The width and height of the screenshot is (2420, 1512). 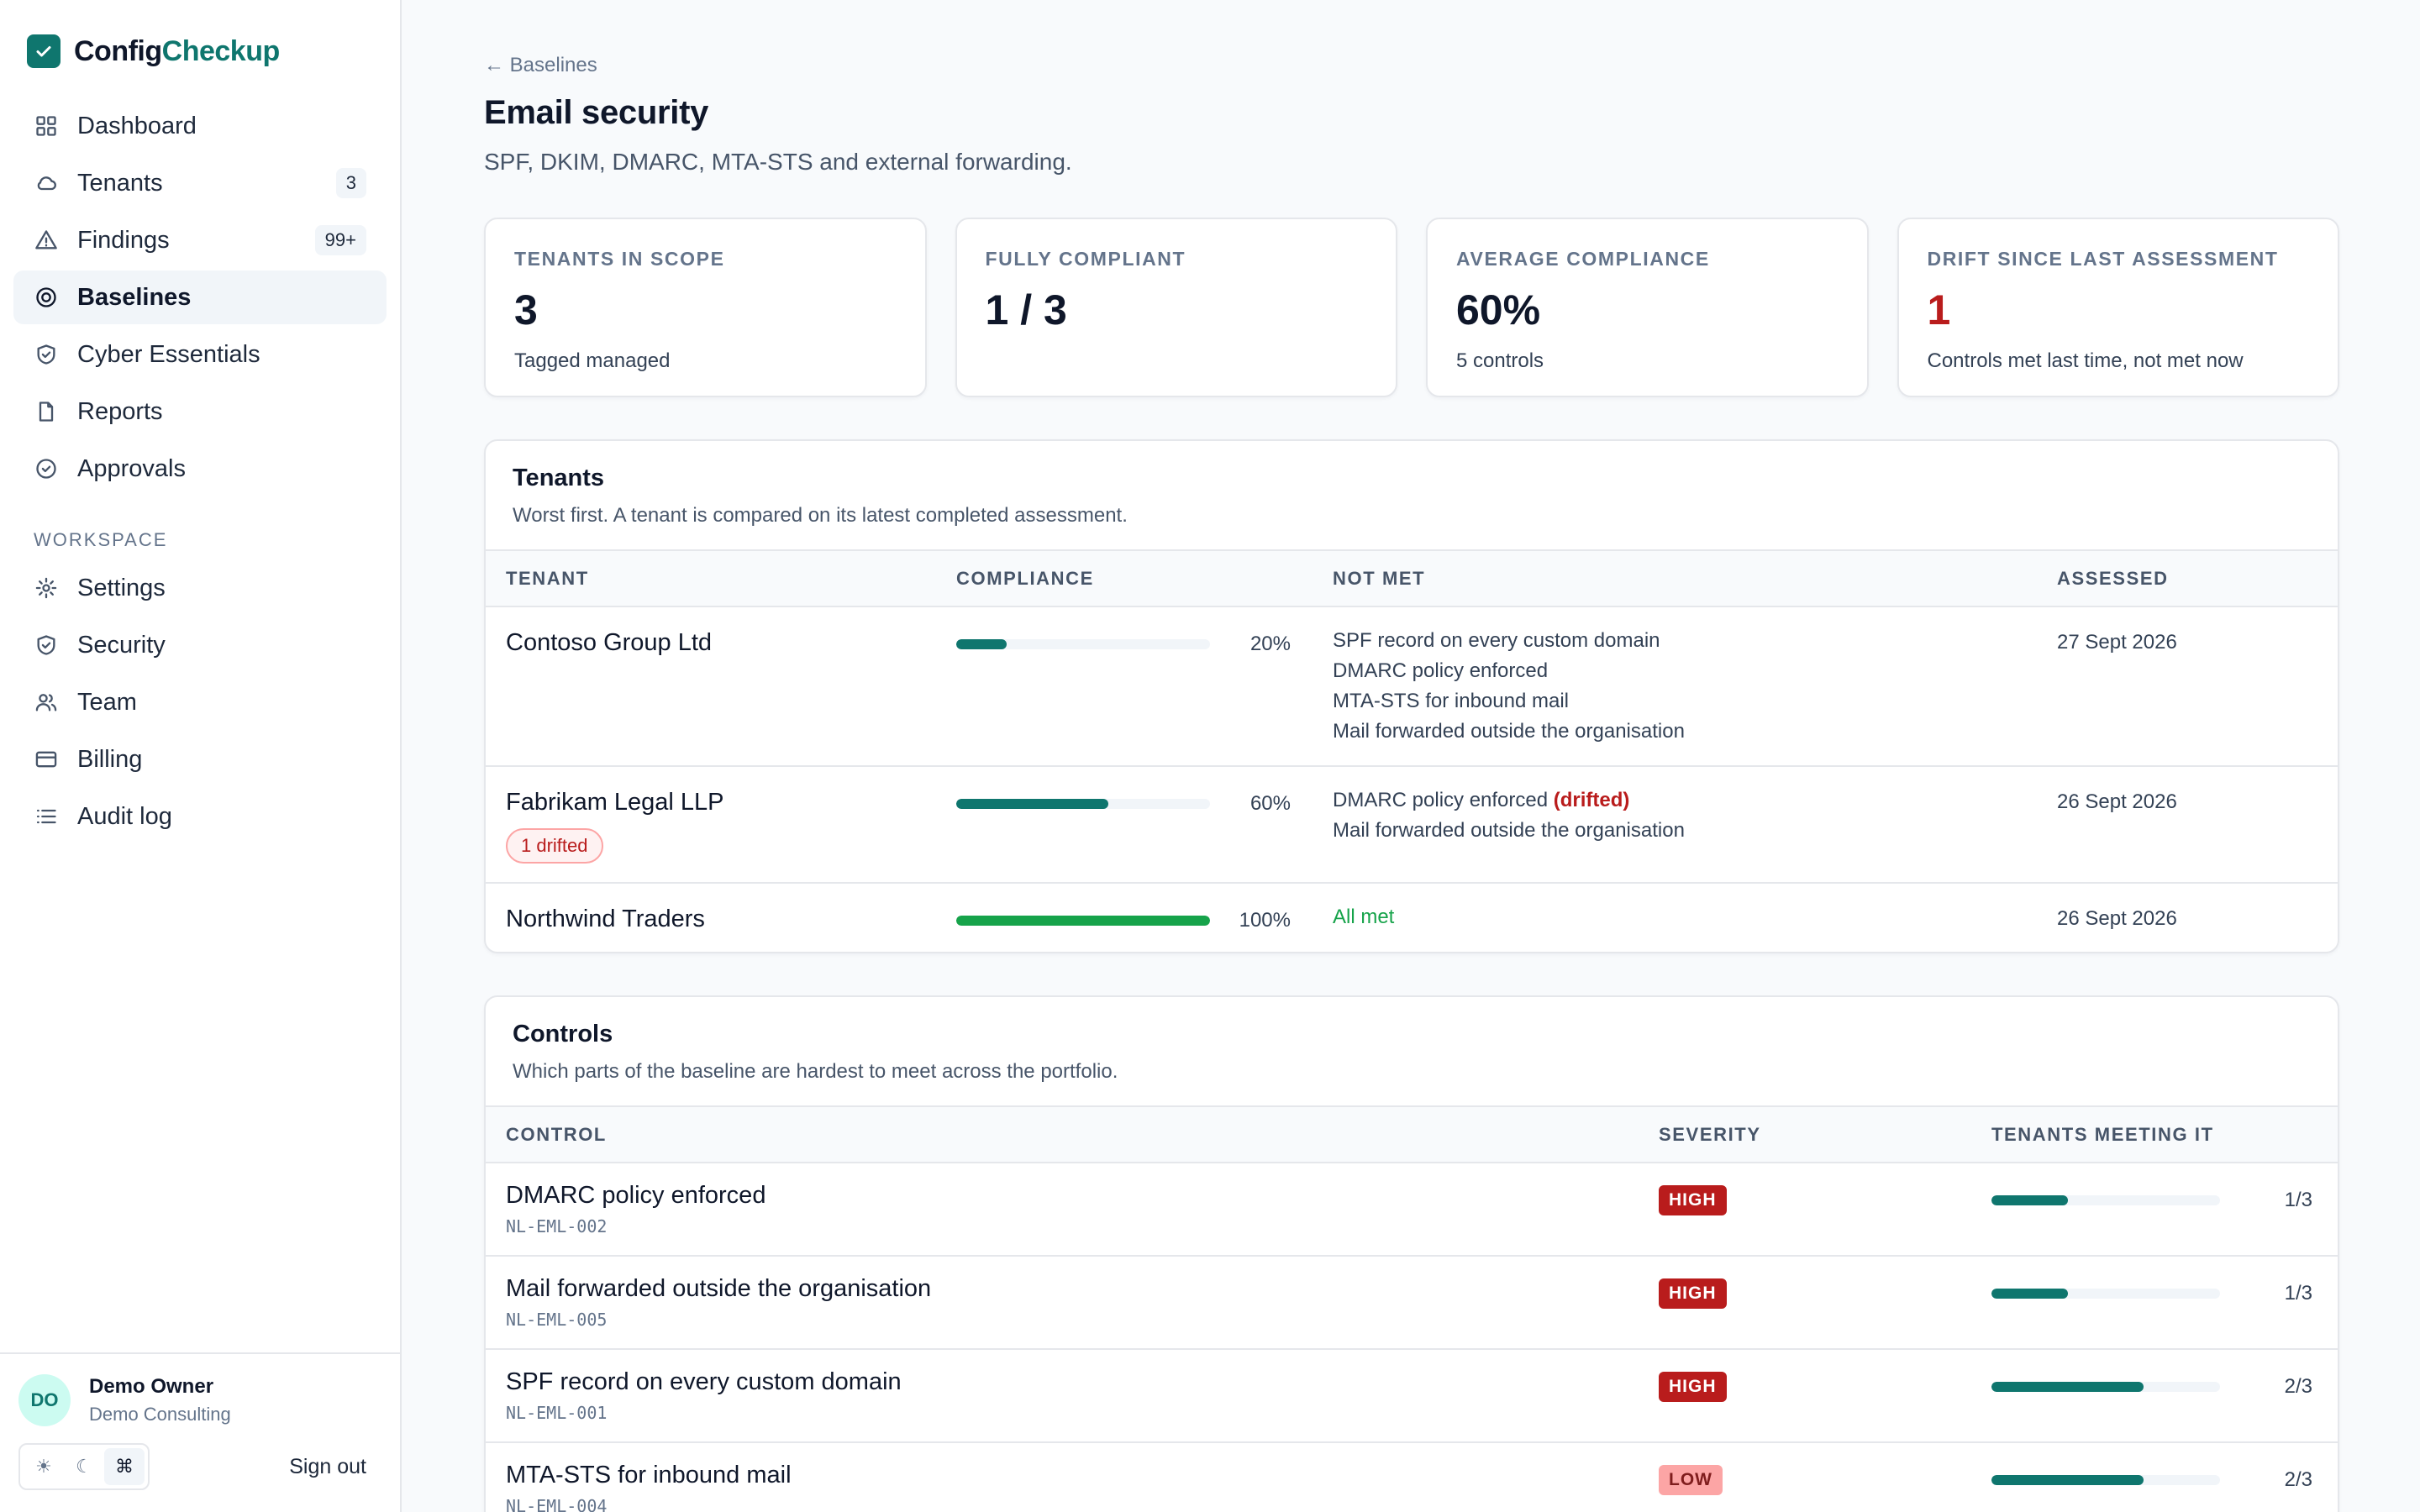 What do you see at coordinates (46, 126) in the screenshot?
I see `grid-icon` at bounding box center [46, 126].